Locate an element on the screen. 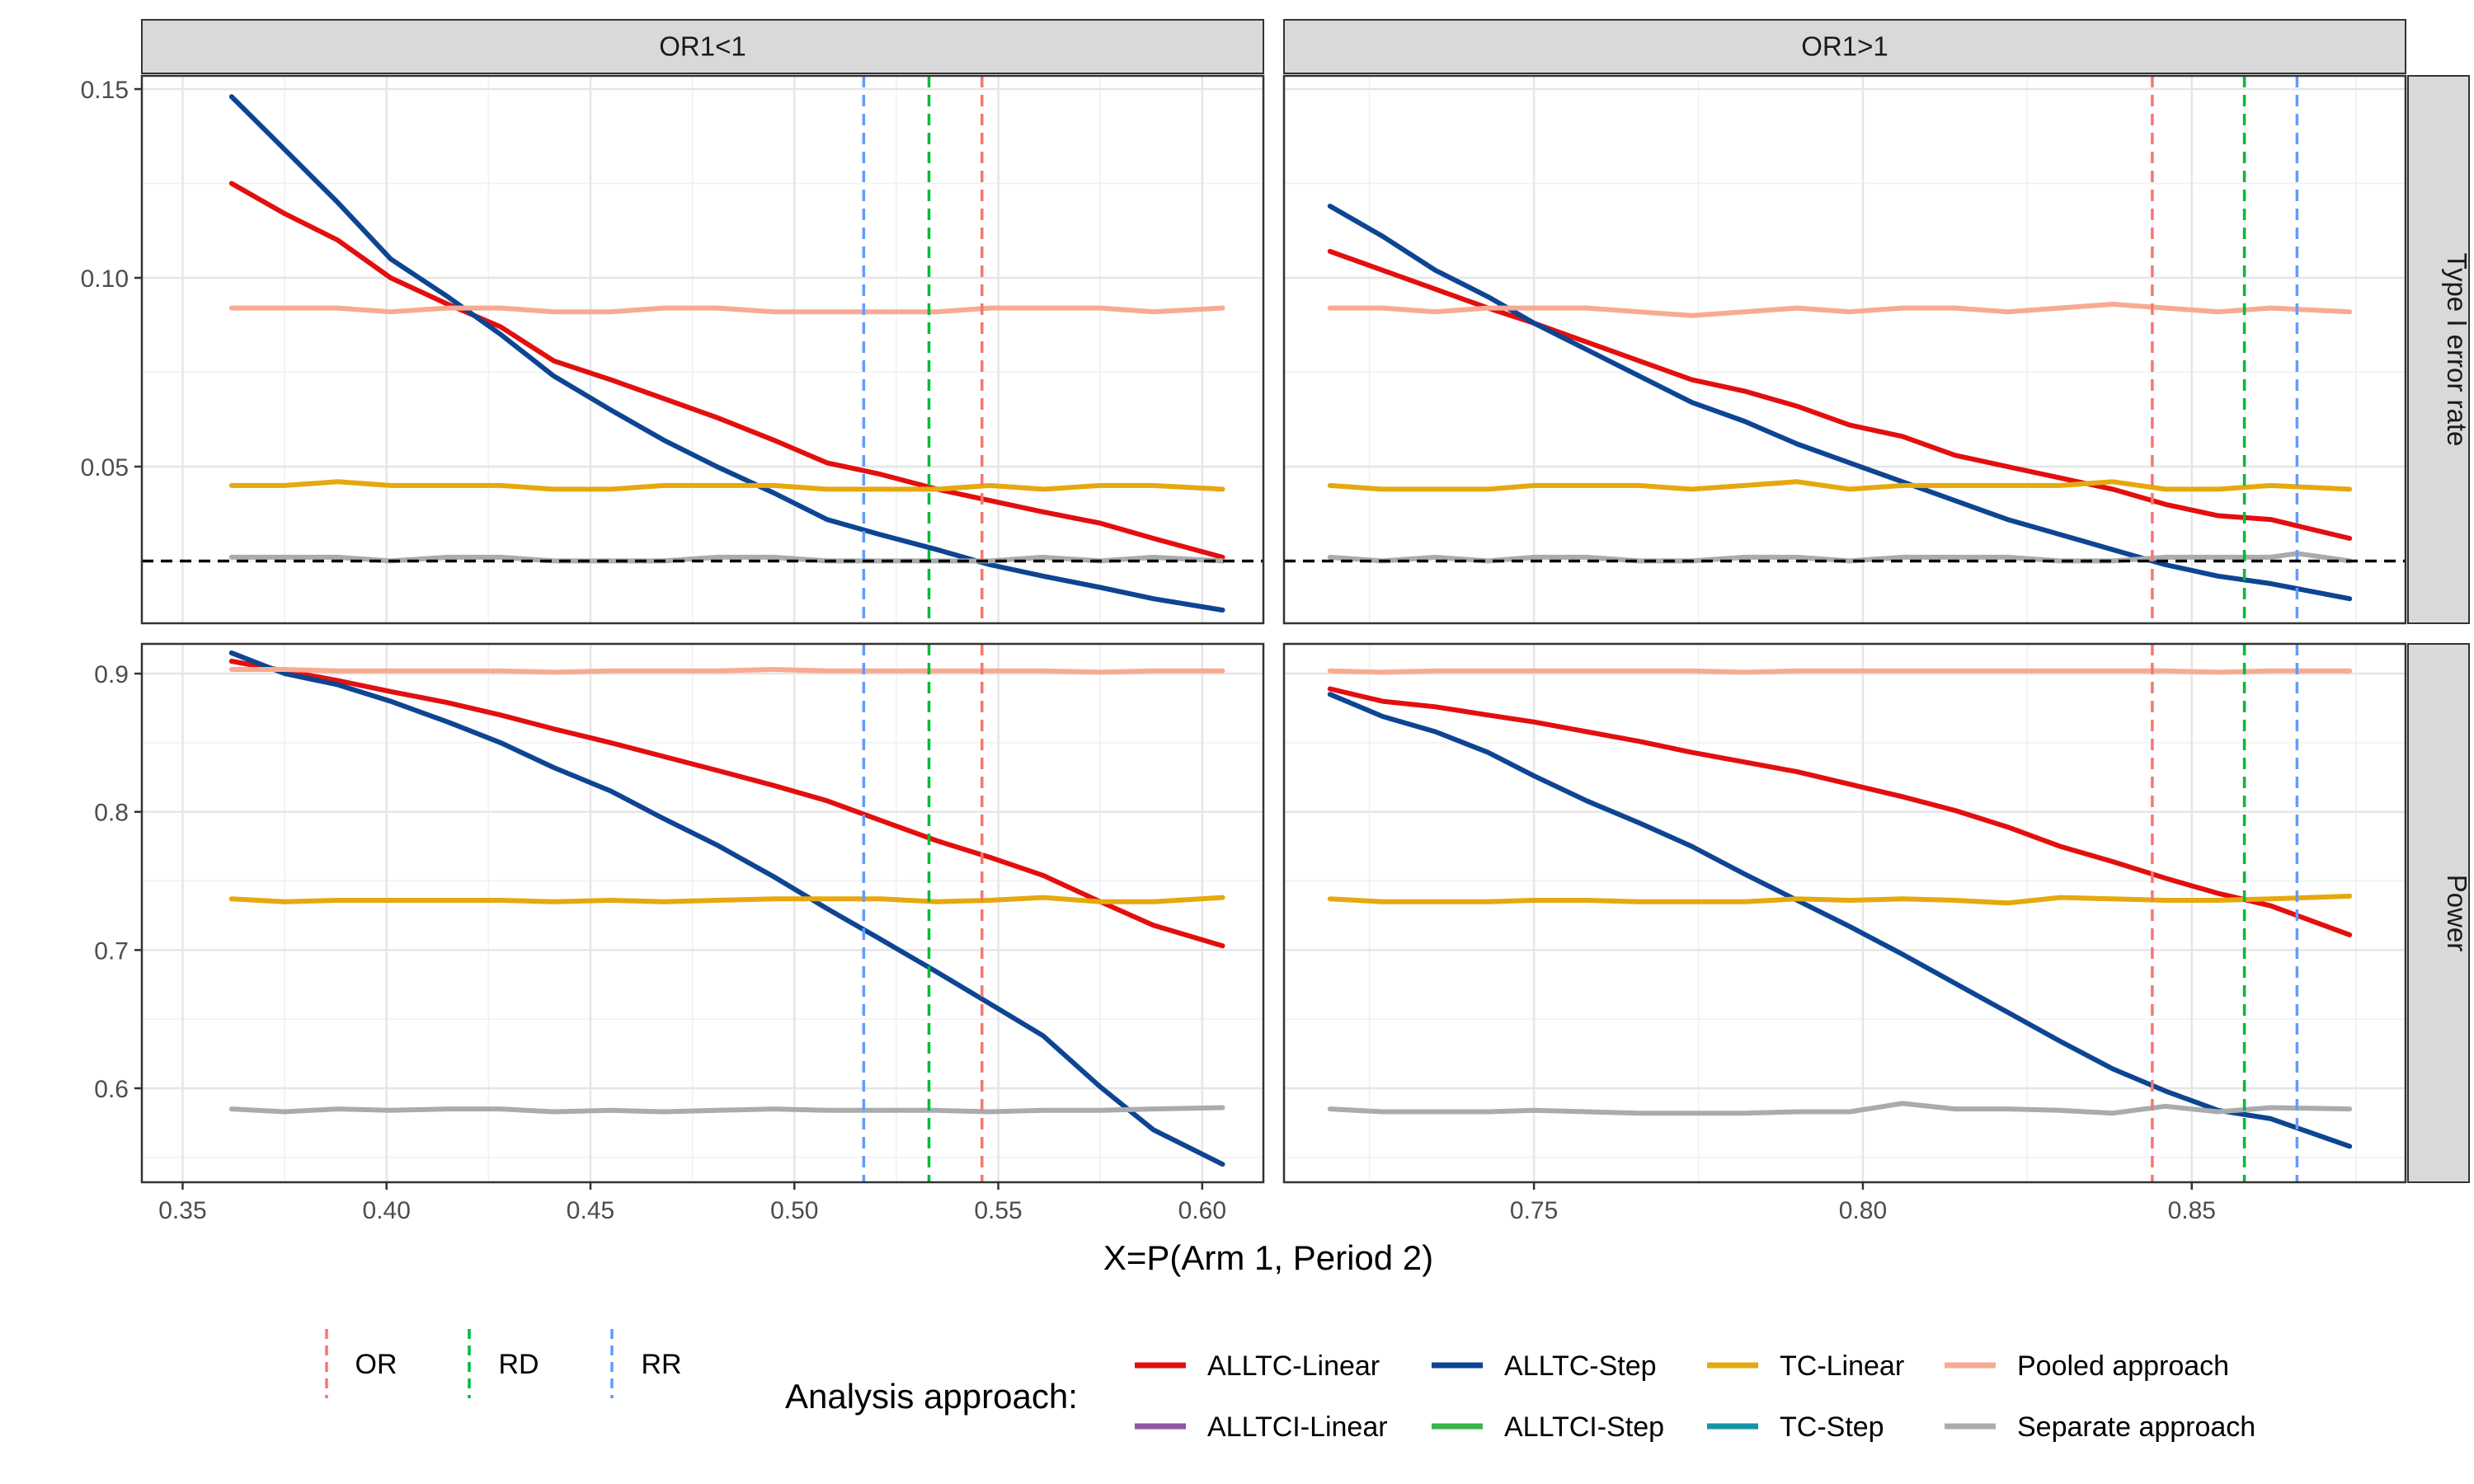 The image size is (2474, 1484). legend-item-rd: RD is located at coordinates (503, 1363).